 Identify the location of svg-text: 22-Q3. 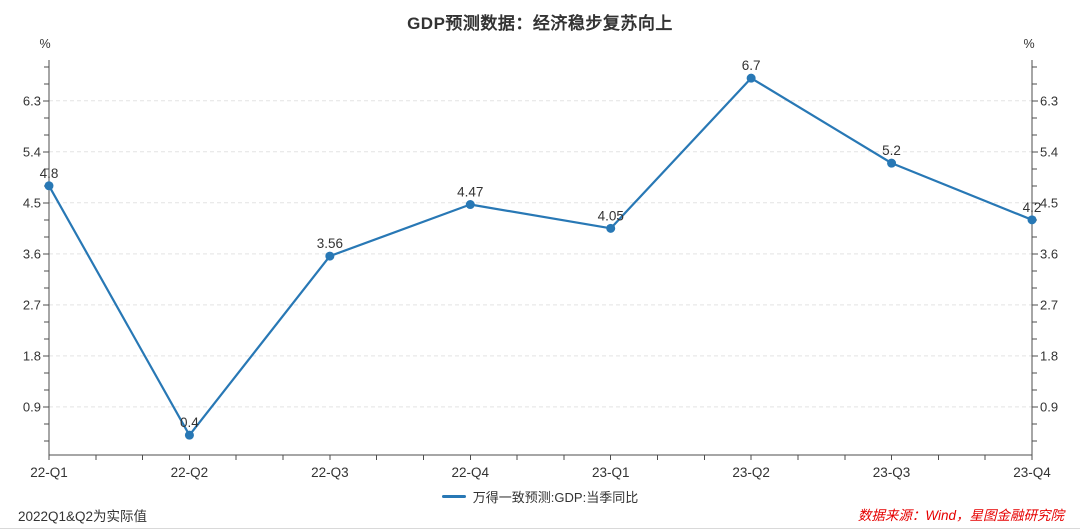
(330, 472).